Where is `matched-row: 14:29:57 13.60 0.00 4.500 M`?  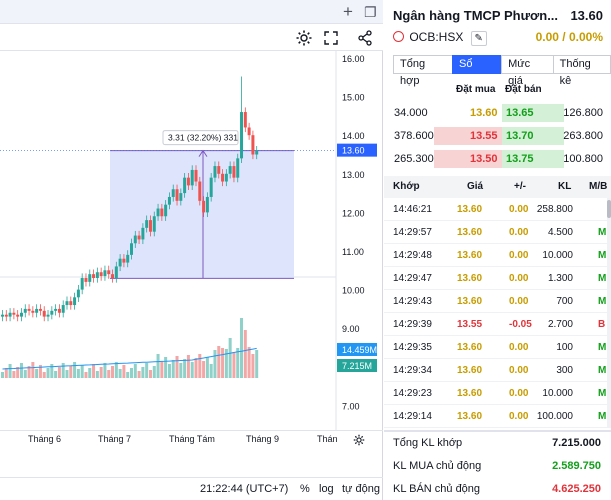
matched-row: 14:29:57 13.60 0.00 4.500 M is located at coordinates (497, 232).